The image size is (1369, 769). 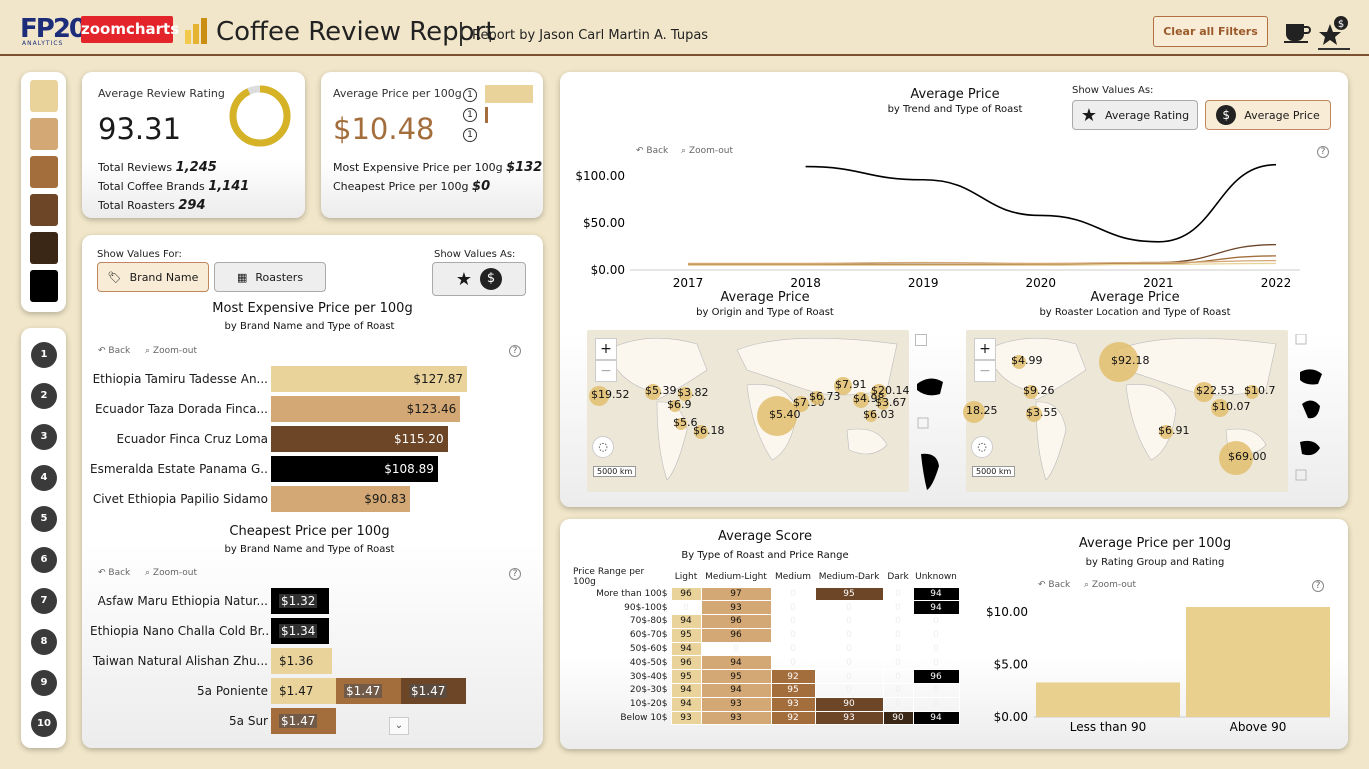 I want to click on heatmap-cell: 92, so click(x=793, y=718).